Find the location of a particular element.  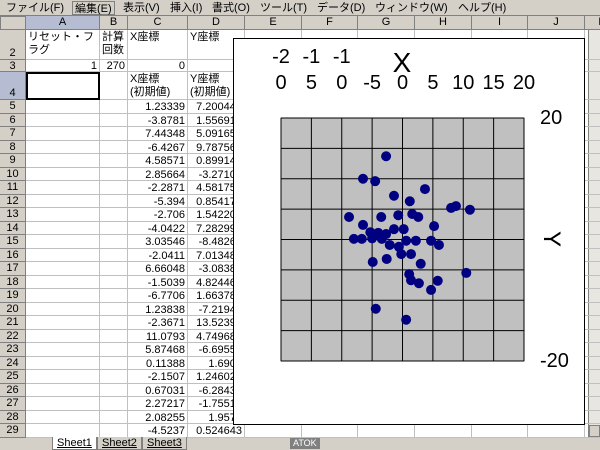

menu-item: 挿入(I) is located at coordinates (186, 8).